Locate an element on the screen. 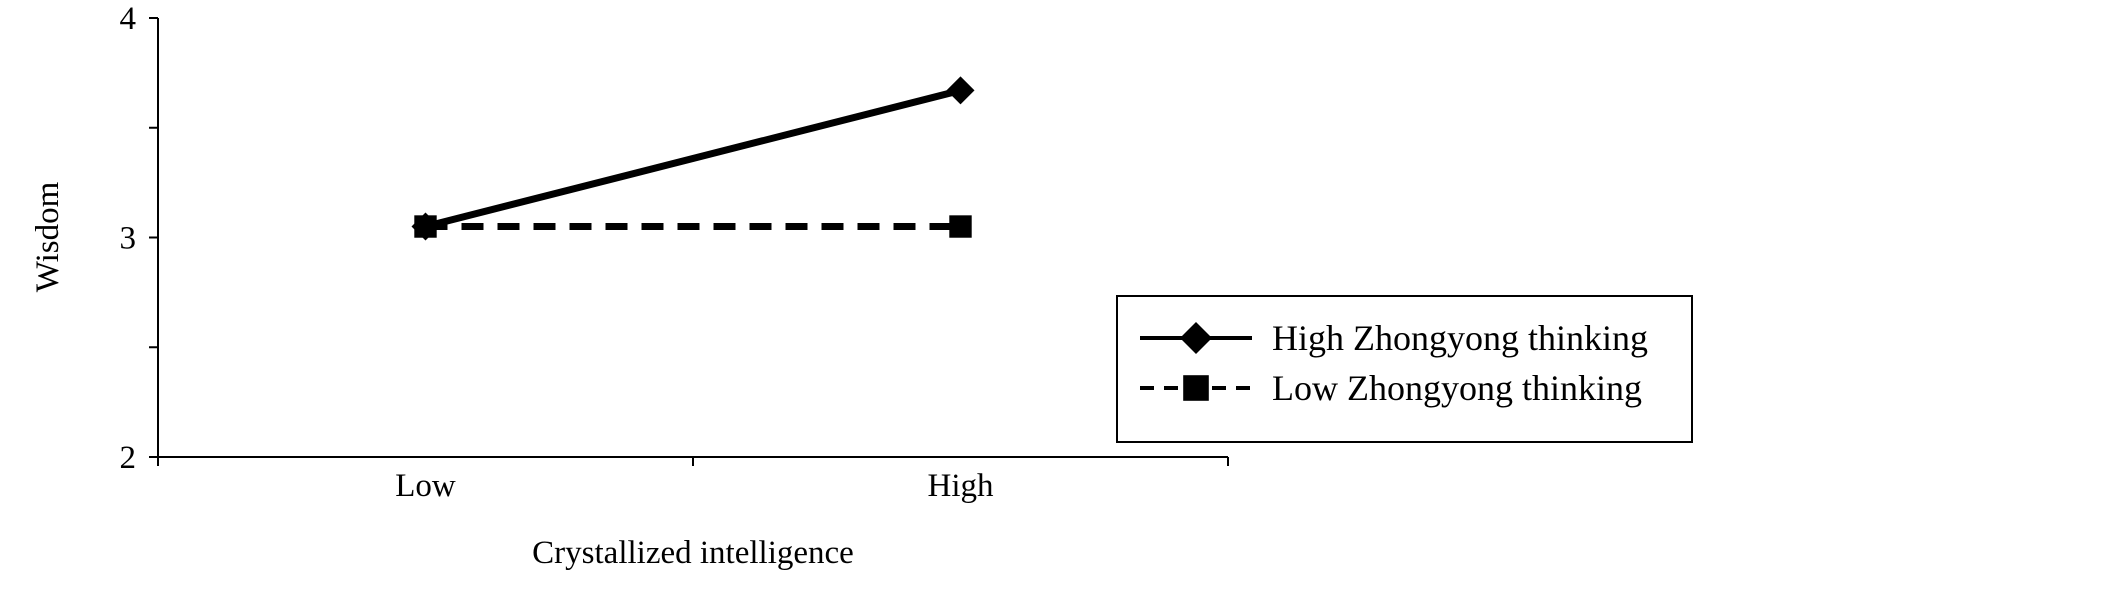 The height and width of the screenshot is (591, 2126). series-layer is located at coordinates (693, 158).